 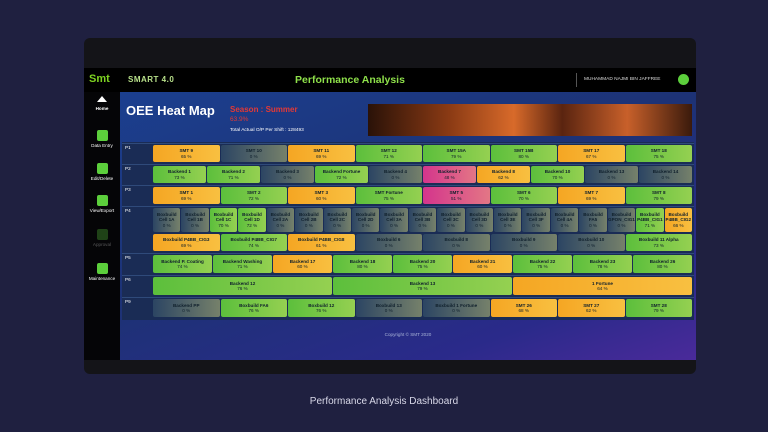 I want to click on heat-cell: Backend 8 62 %, so click(x=503, y=174).